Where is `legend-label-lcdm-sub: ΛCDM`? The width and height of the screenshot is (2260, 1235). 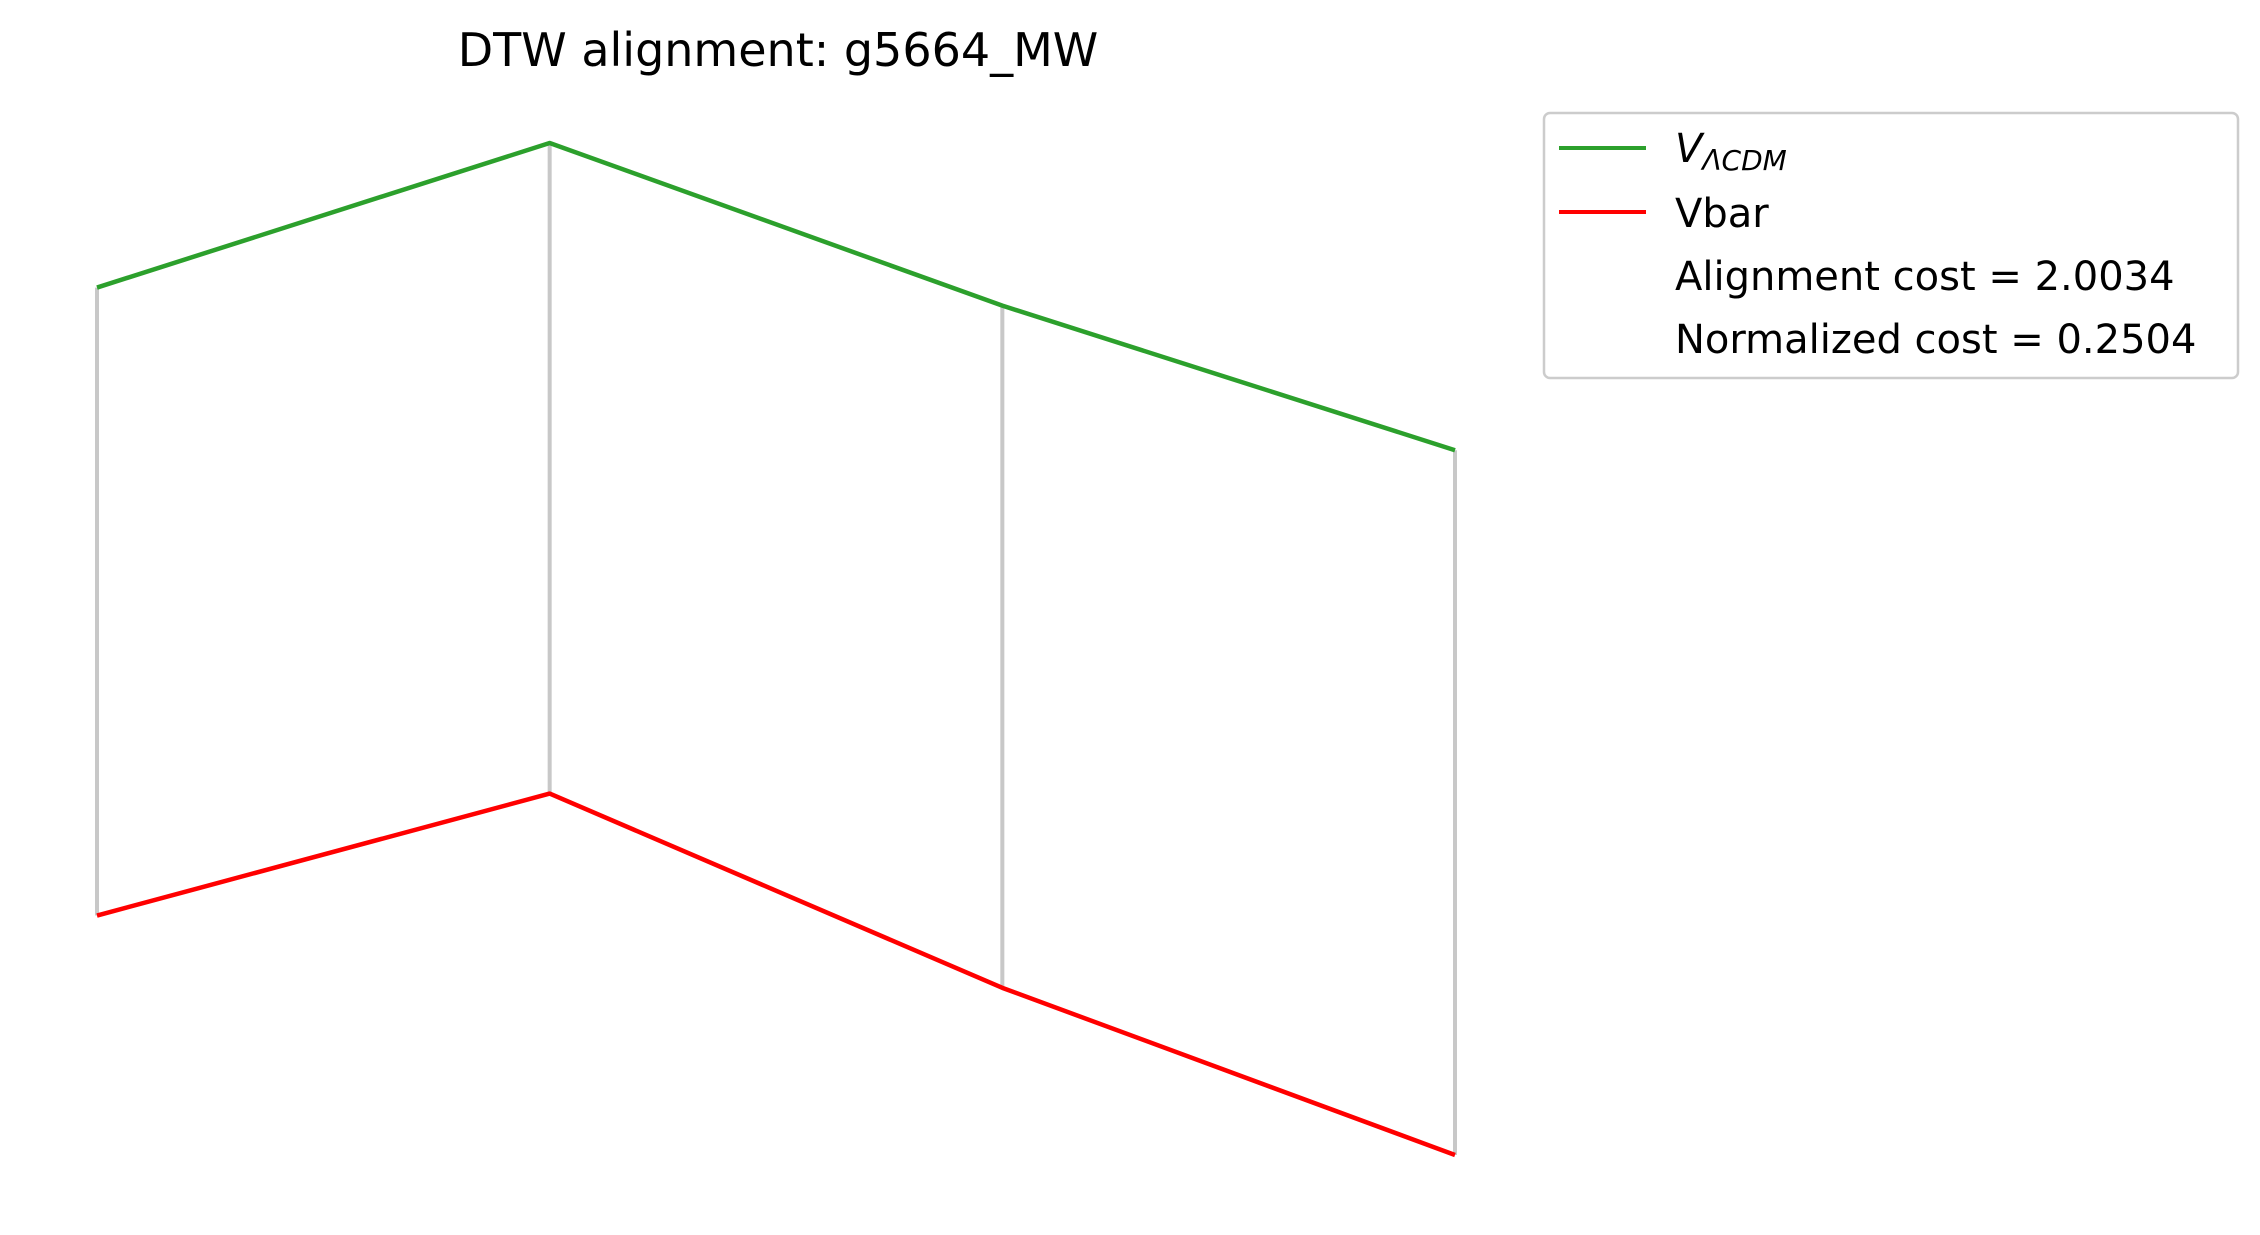 legend-label-lcdm-sub: ΛCDM is located at coordinates (1743, 160).